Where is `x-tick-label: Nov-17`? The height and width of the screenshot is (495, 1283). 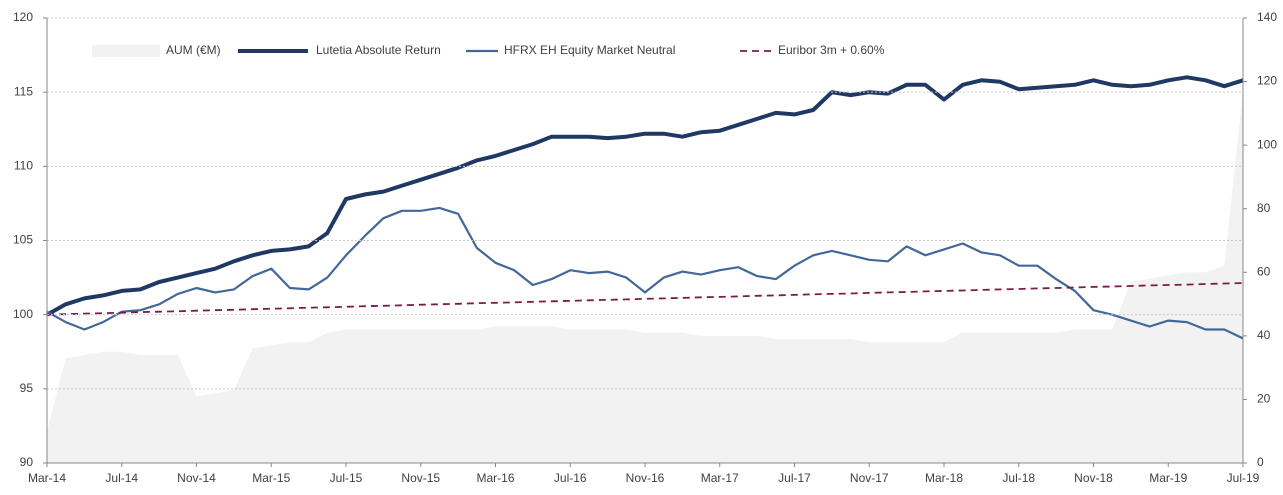 x-tick-label: Nov-17 is located at coordinates (869, 478).